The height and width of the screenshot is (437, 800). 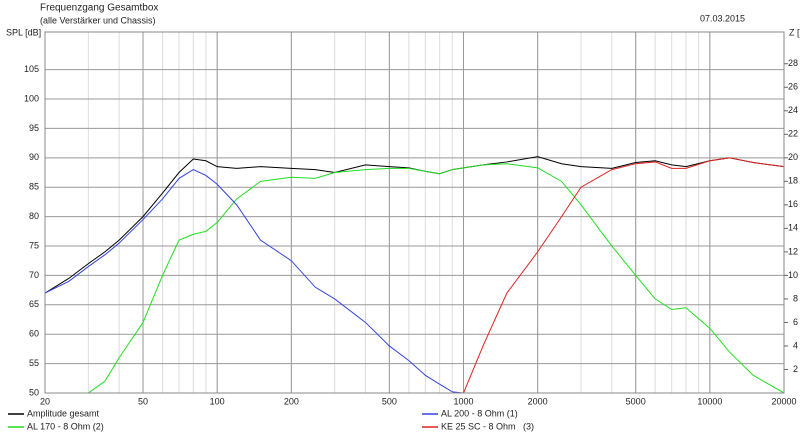 I want to click on y-tick-label: 55, so click(x=34, y=363).